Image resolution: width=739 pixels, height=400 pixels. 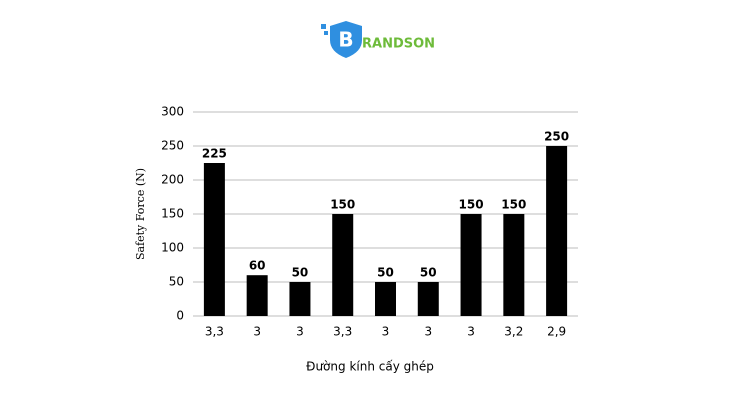 What do you see at coordinates (172, 180) in the screenshot?
I see `y-tick-label: 200` at bounding box center [172, 180].